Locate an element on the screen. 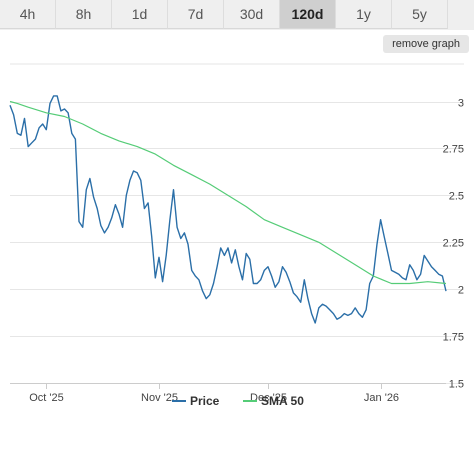 The width and height of the screenshot is (474, 455). tab-range-8h: 8h is located at coordinates (84, 14).